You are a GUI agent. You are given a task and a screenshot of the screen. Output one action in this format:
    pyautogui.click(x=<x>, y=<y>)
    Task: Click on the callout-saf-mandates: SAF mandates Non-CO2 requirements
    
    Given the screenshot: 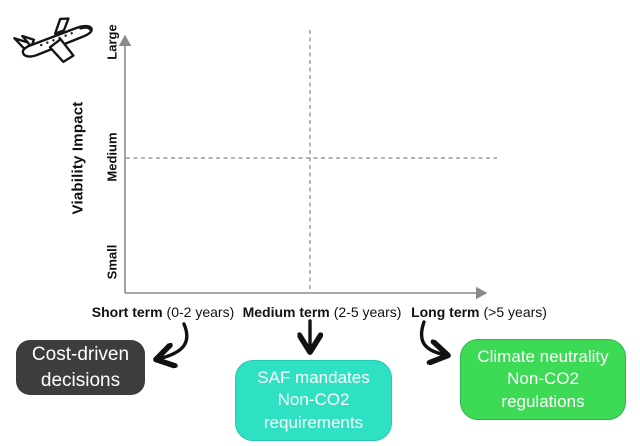 What is the action you would take?
    pyautogui.click(x=313, y=400)
    